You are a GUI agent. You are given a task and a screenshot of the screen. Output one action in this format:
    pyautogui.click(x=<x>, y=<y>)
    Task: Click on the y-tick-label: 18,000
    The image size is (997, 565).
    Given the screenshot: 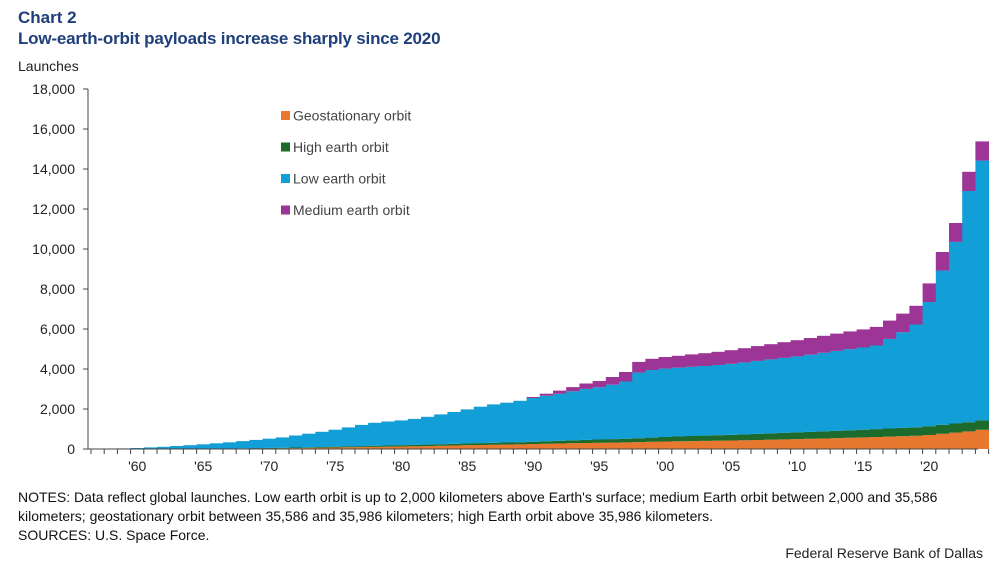 What is the action you would take?
    pyautogui.click(x=53, y=89)
    